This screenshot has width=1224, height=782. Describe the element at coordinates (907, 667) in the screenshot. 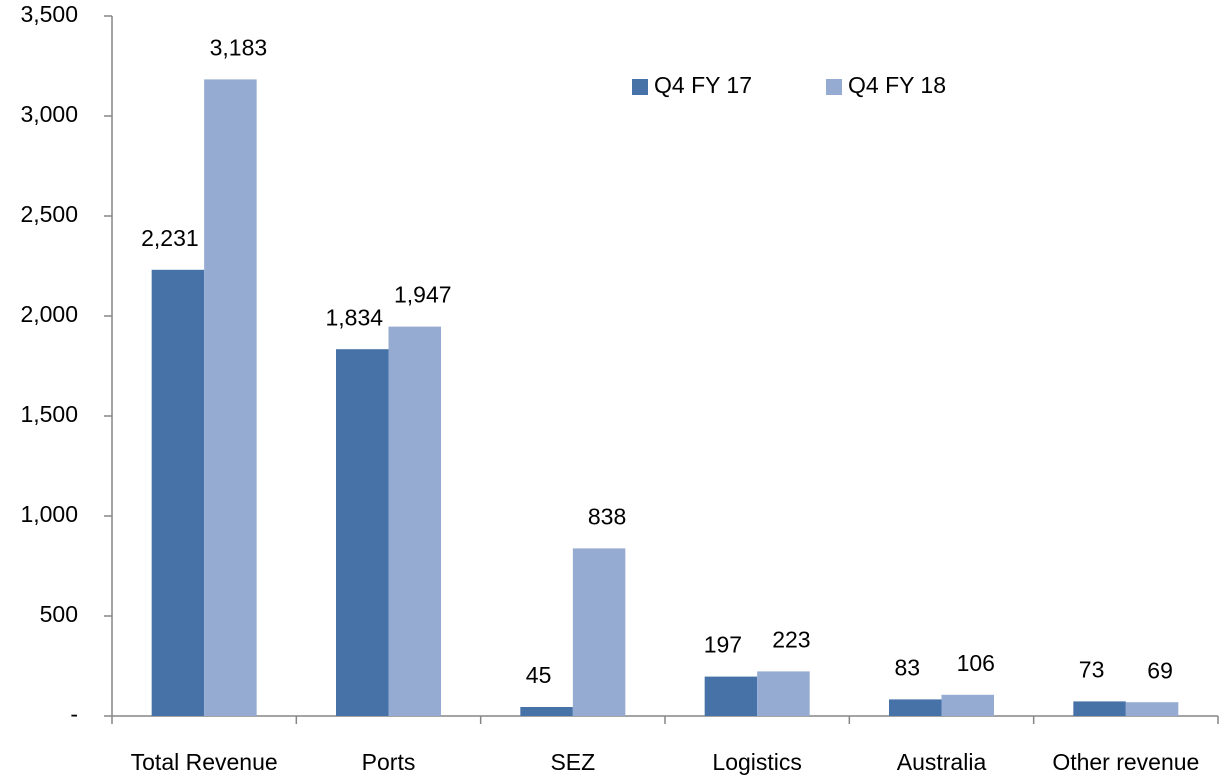

I see `value-label: 83` at that location.